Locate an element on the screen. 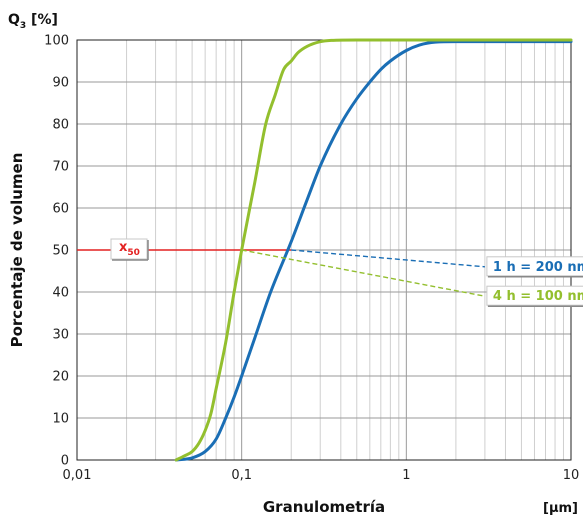 The width and height of the screenshot is (583, 519). y-tick-label: 40 is located at coordinates (60, 293).